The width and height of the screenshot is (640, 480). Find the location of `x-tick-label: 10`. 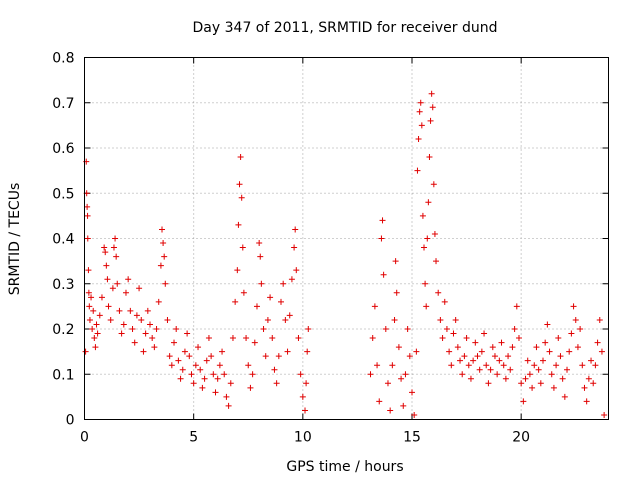

x-tick-label: 10 is located at coordinates (303, 438).